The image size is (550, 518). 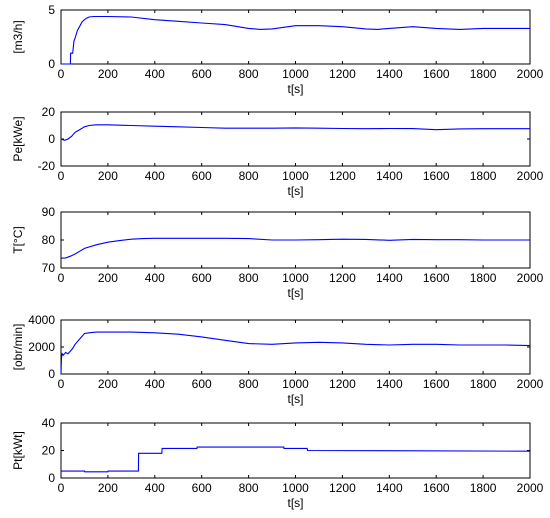 I want to click on y-tick-label: 4000, so click(x=41, y=320).